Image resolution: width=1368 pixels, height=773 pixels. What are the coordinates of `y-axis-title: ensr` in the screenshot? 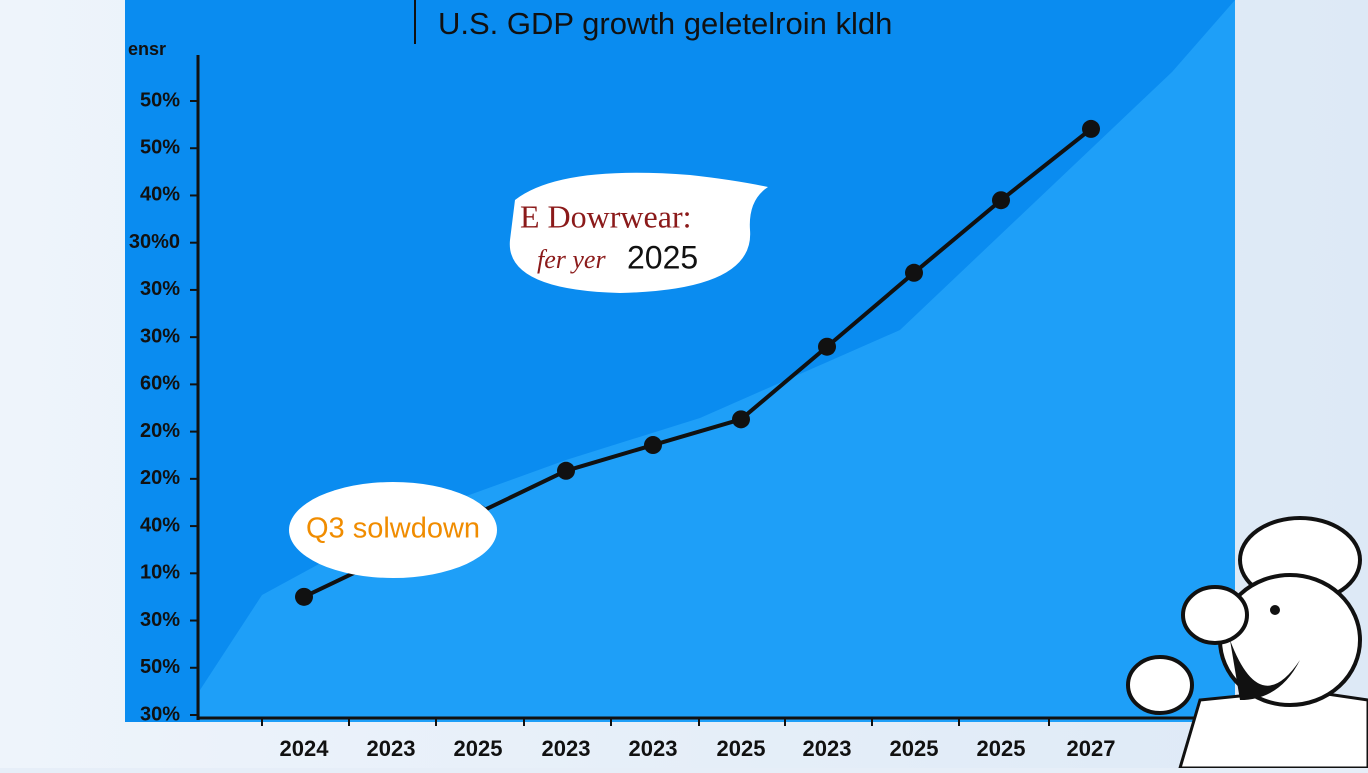 It's located at (147, 49).